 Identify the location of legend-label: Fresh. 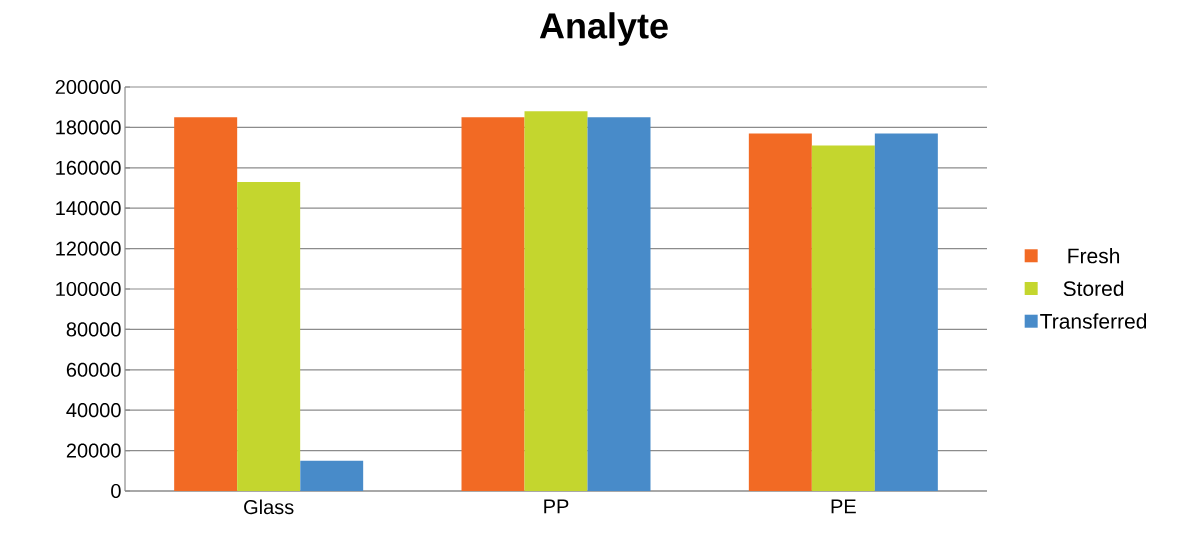
(1094, 255).